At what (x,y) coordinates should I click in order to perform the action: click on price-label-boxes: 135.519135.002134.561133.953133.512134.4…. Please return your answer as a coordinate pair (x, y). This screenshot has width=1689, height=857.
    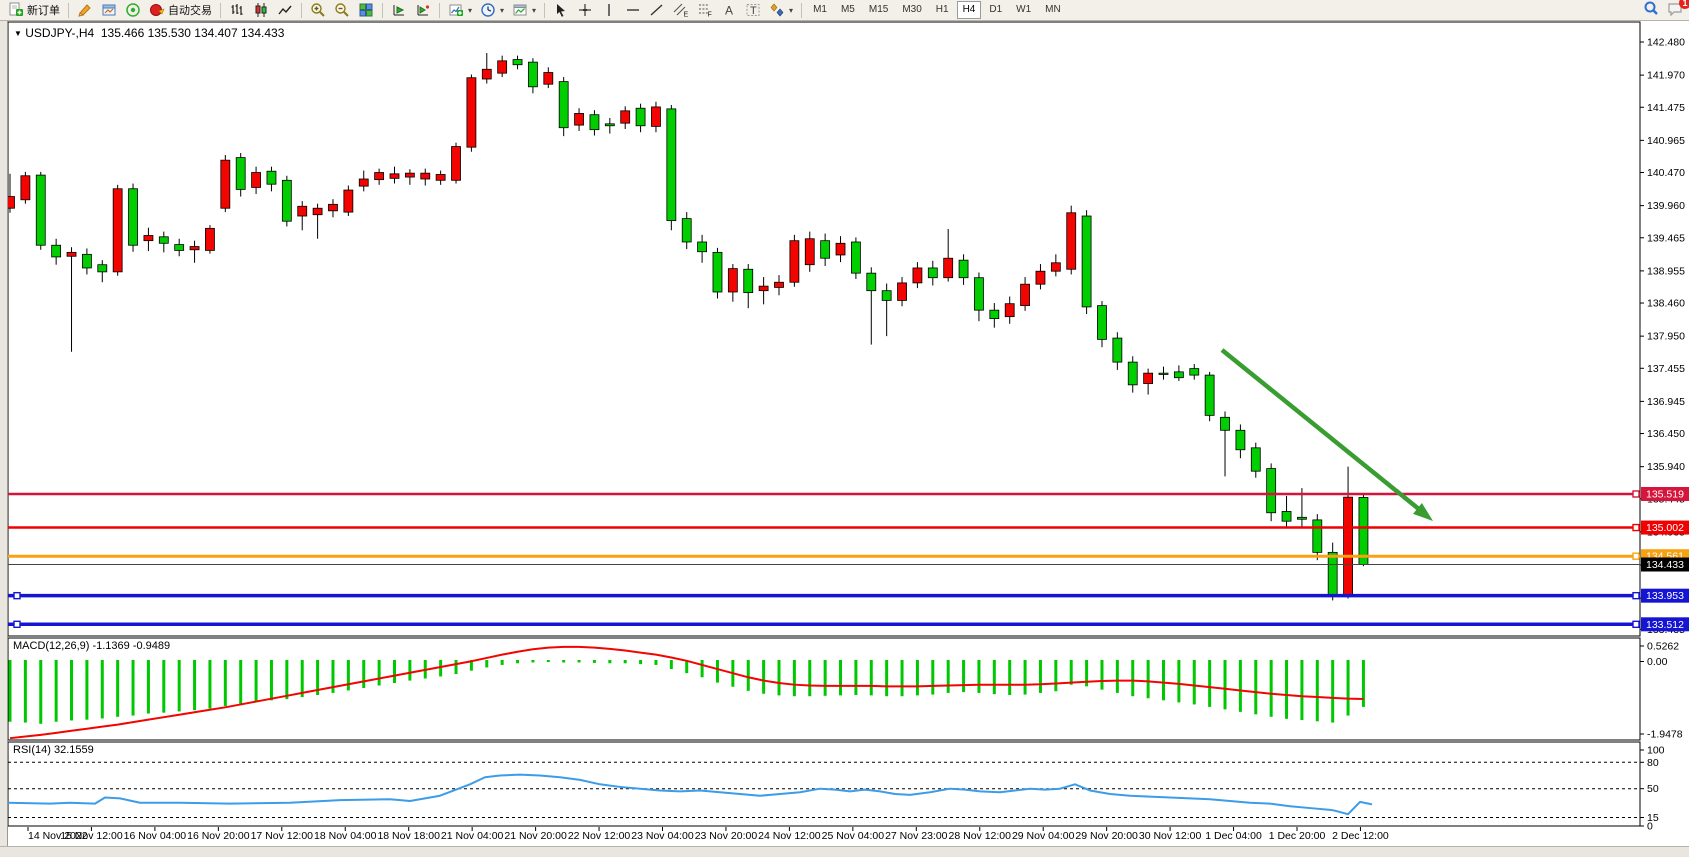
    Looking at the image, I should click on (1665, 559).